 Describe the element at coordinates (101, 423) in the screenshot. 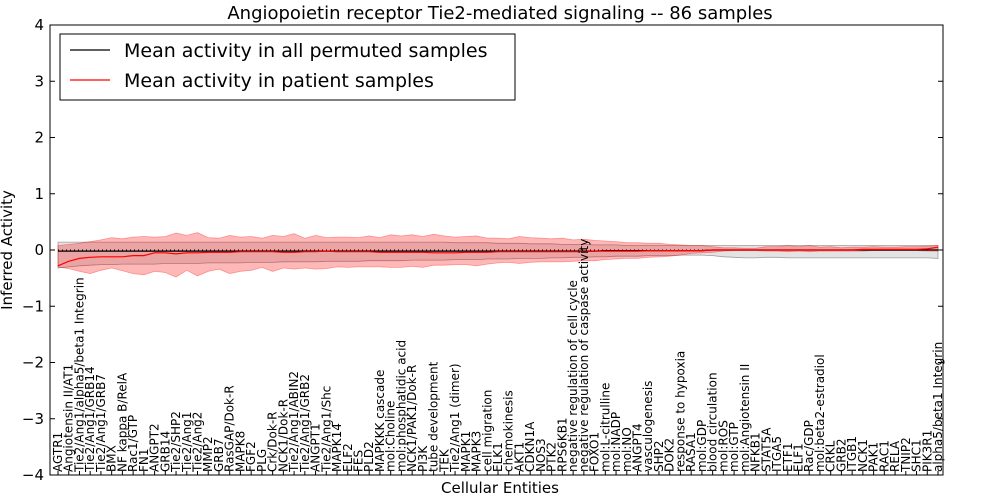

I see `x-tick-label: Tie2/Ang1/GRB7` at that location.